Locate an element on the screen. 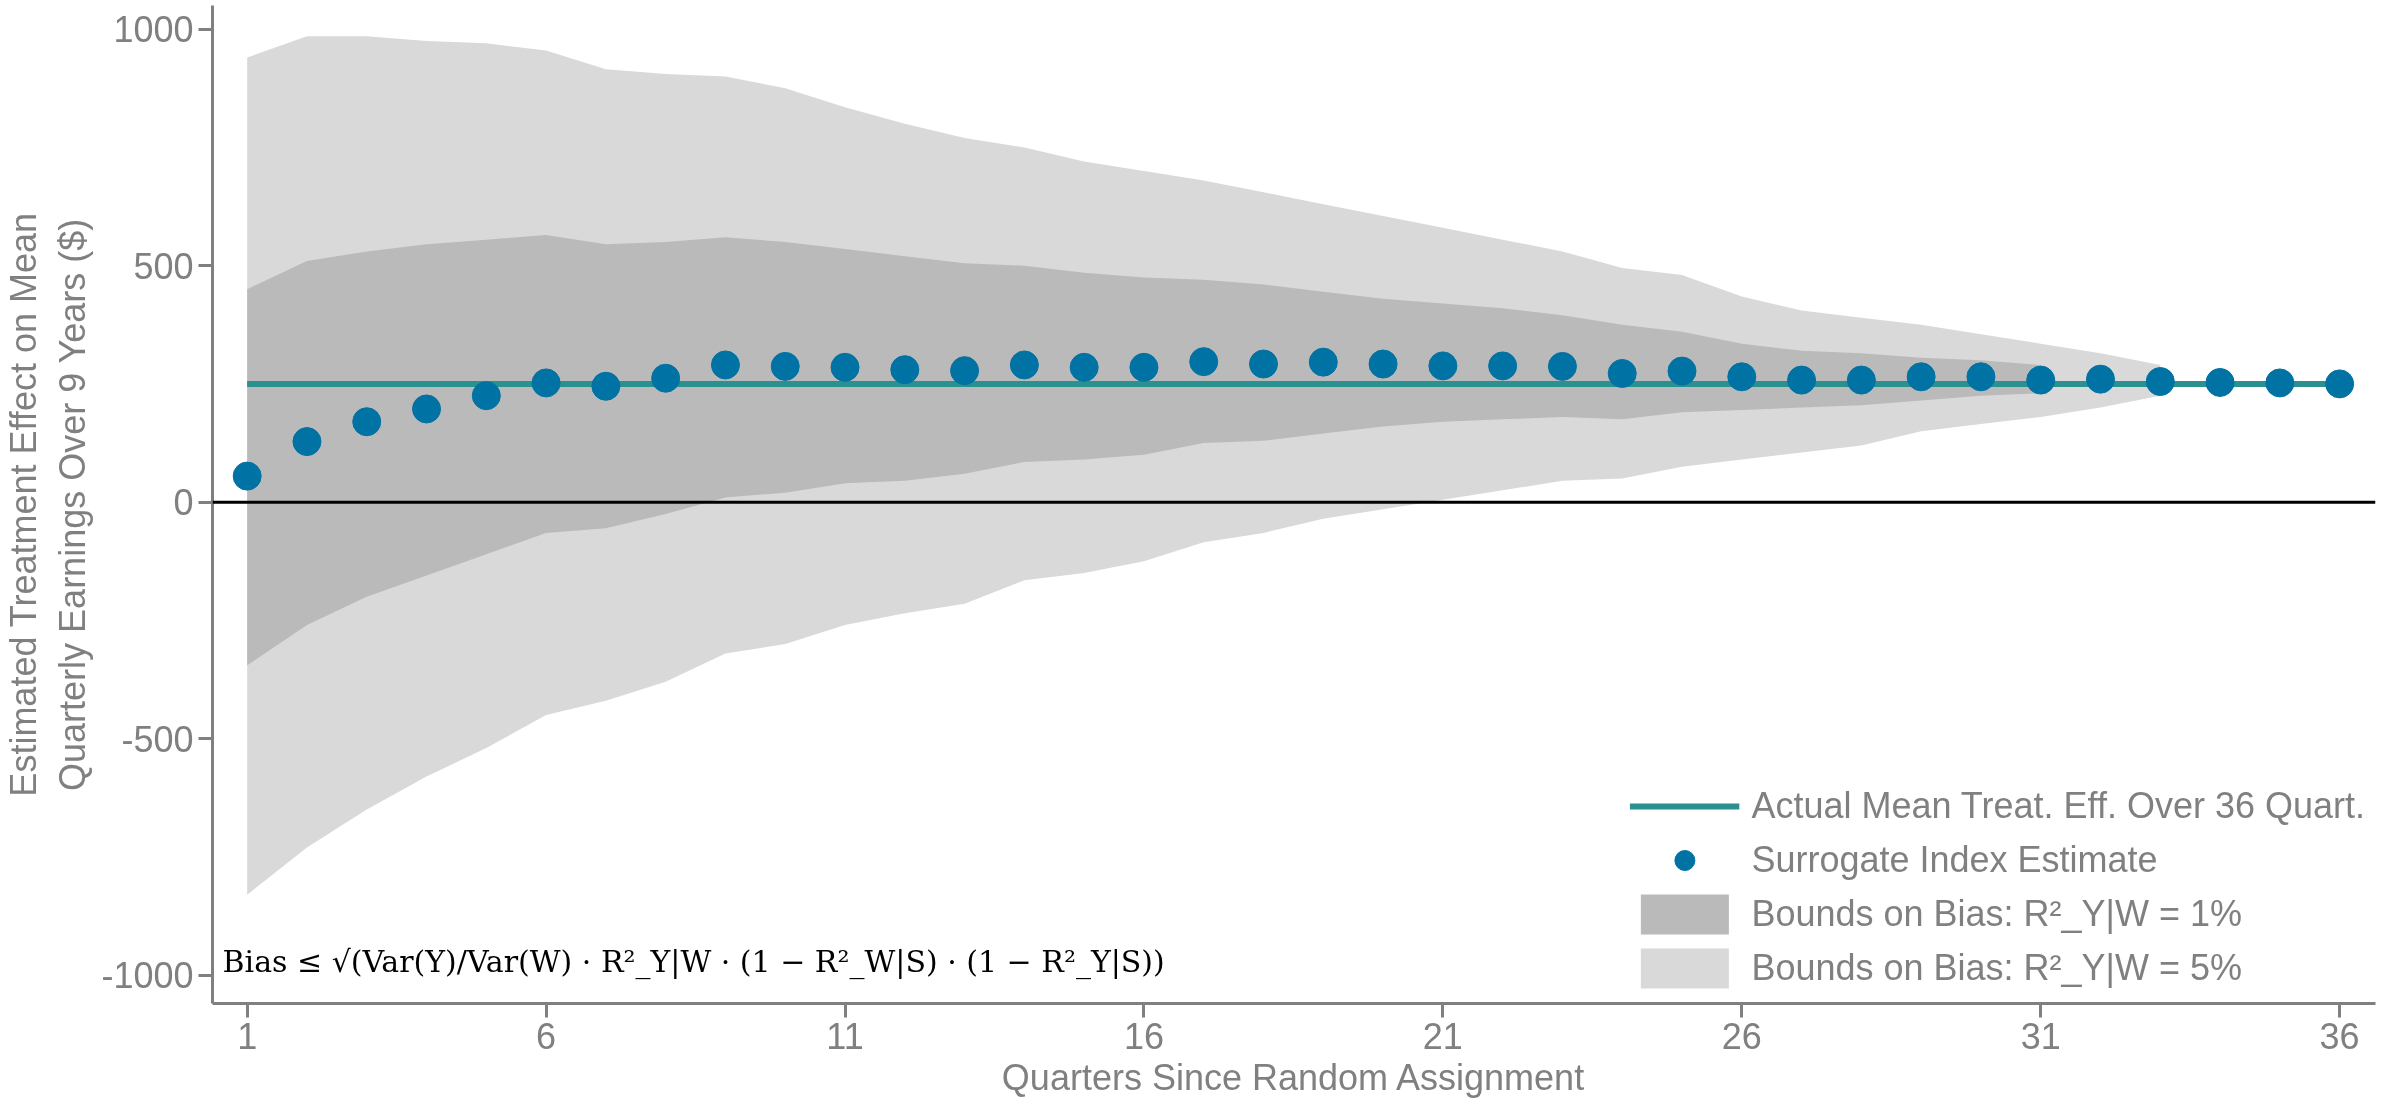 The width and height of the screenshot is (2394, 1110). x-tick-label: 6 is located at coordinates (546, 1036).